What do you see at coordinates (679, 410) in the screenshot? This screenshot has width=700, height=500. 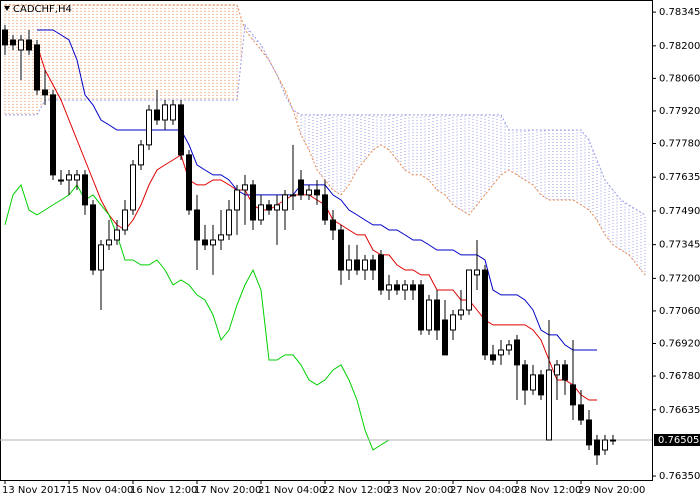 I see `y-tick-label: 0.76635` at bounding box center [679, 410].